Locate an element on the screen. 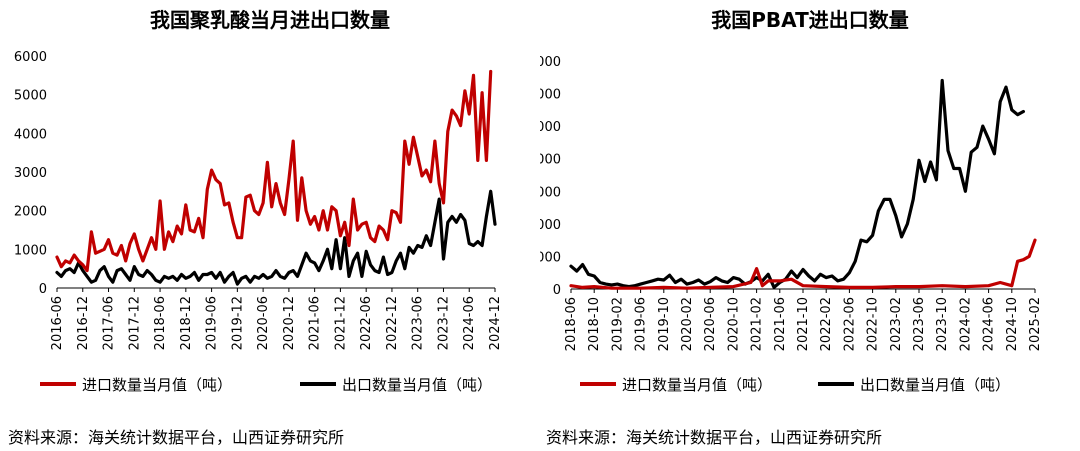 The image size is (1080, 451). x-tick-label: 2024-10 is located at coordinates (1012, 324).